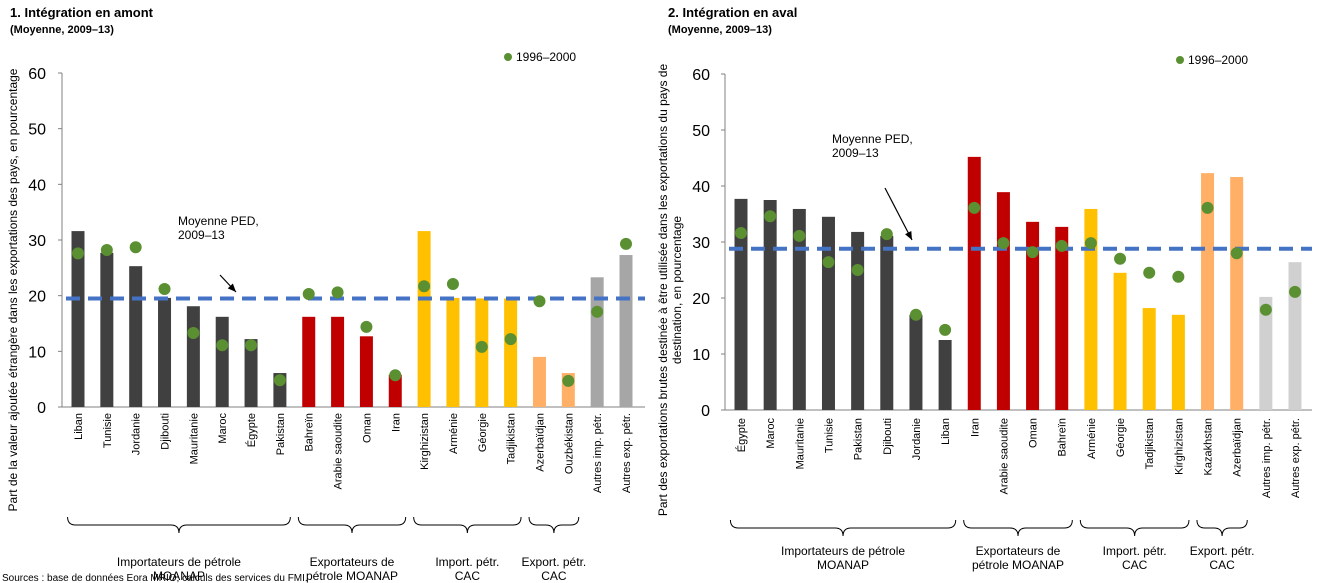 The width and height of the screenshot is (1317, 583). What do you see at coordinates (701, 131) in the screenshot?
I see `y-tick-label: 50` at bounding box center [701, 131].